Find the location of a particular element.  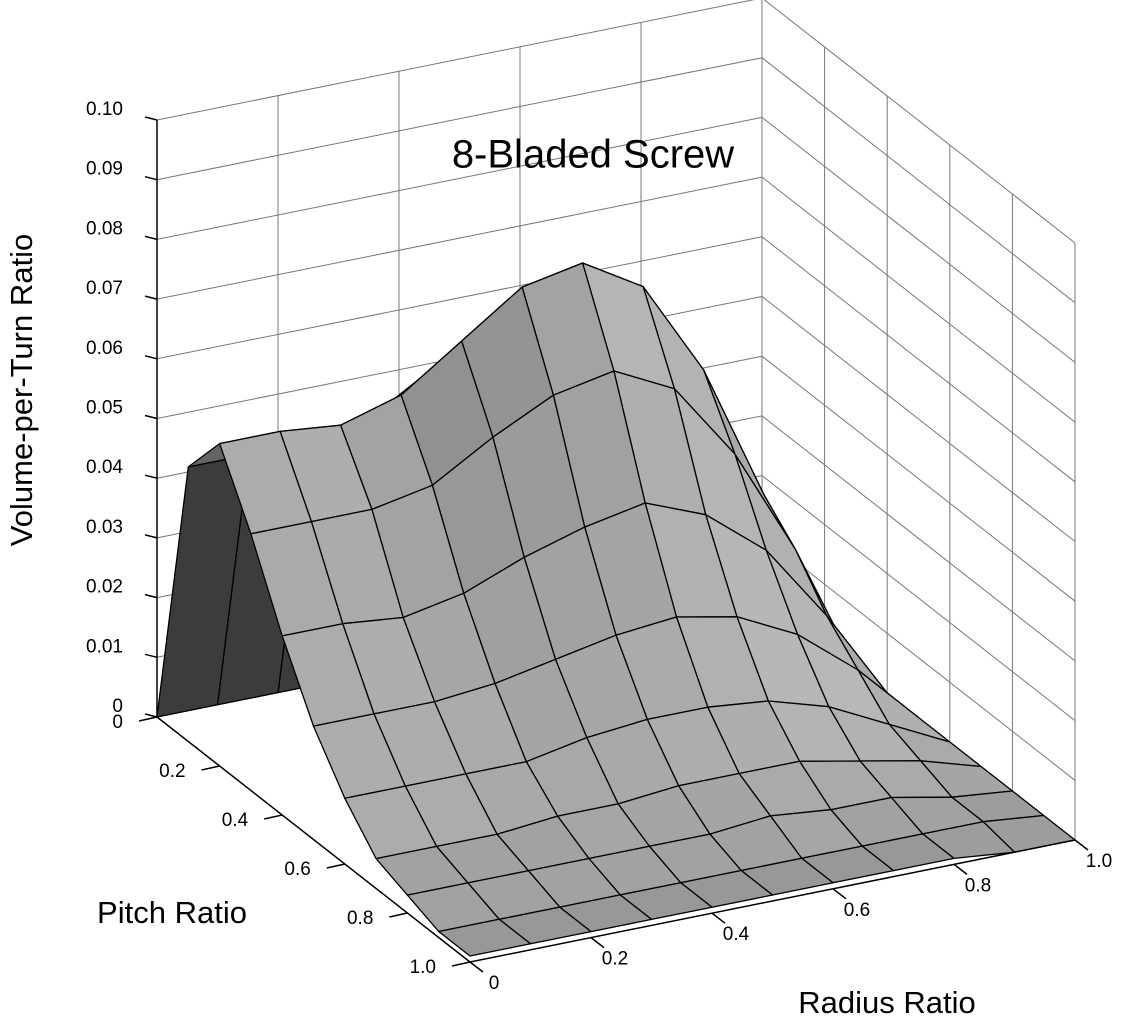

z-tick-label: 0 is located at coordinates (117, 706).